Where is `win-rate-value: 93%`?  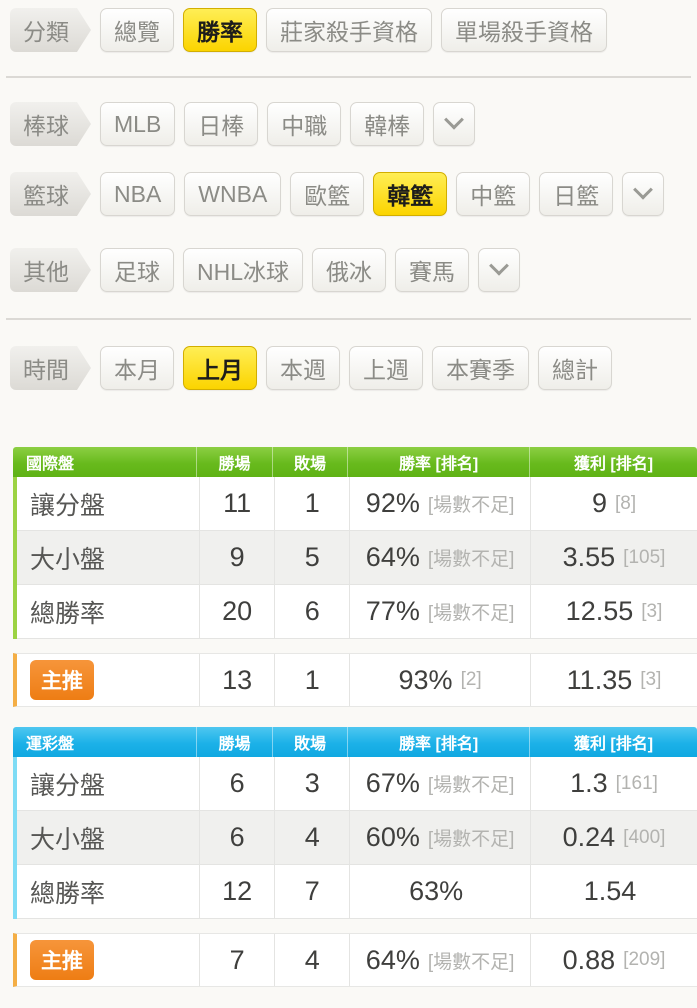
win-rate-value: 93% is located at coordinates (425, 679).